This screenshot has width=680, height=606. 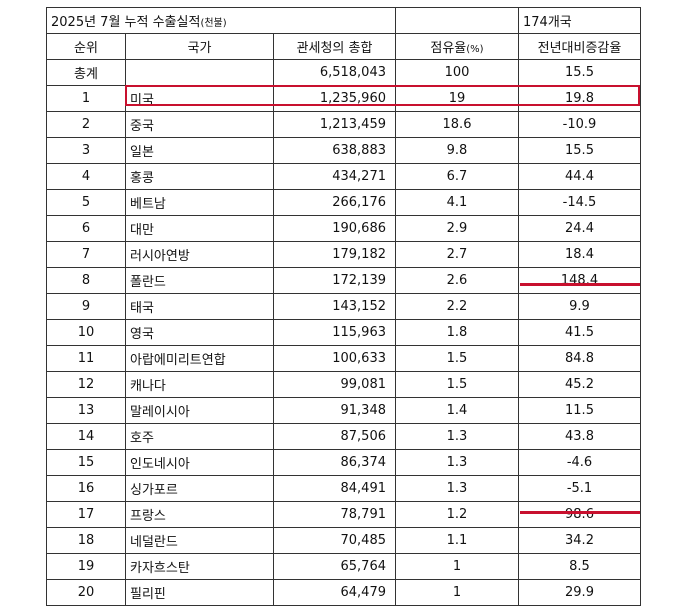 I want to click on cell-growth: 15.5, so click(x=579, y=150).